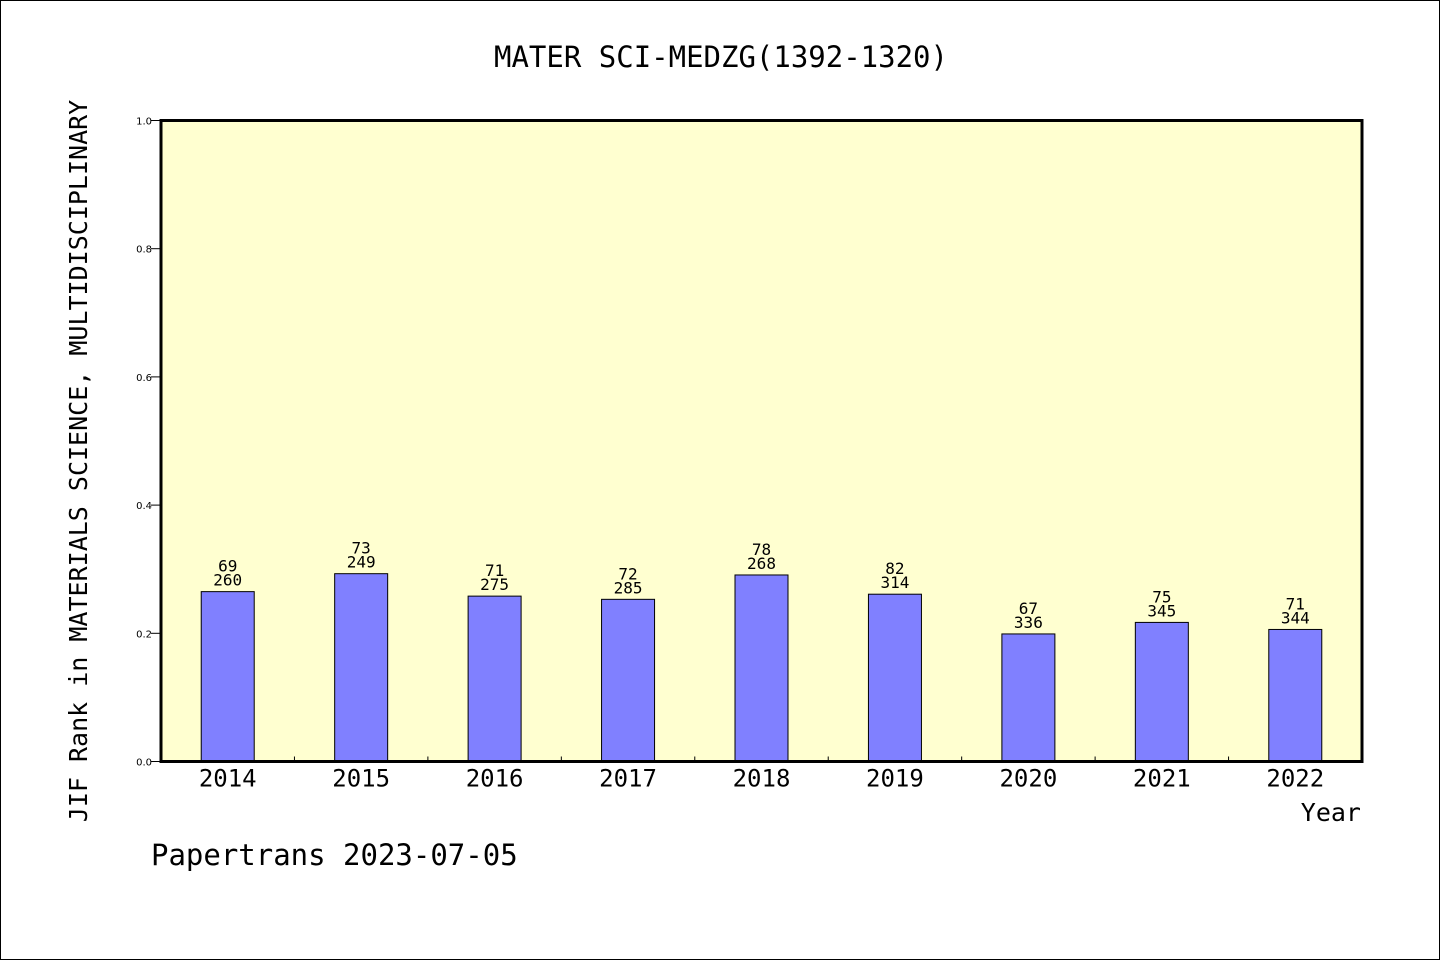 Image resolution: width=1440 pixels, height=961 pixels. I want to click on data-label-total-2014: 260, so click(227, 580).